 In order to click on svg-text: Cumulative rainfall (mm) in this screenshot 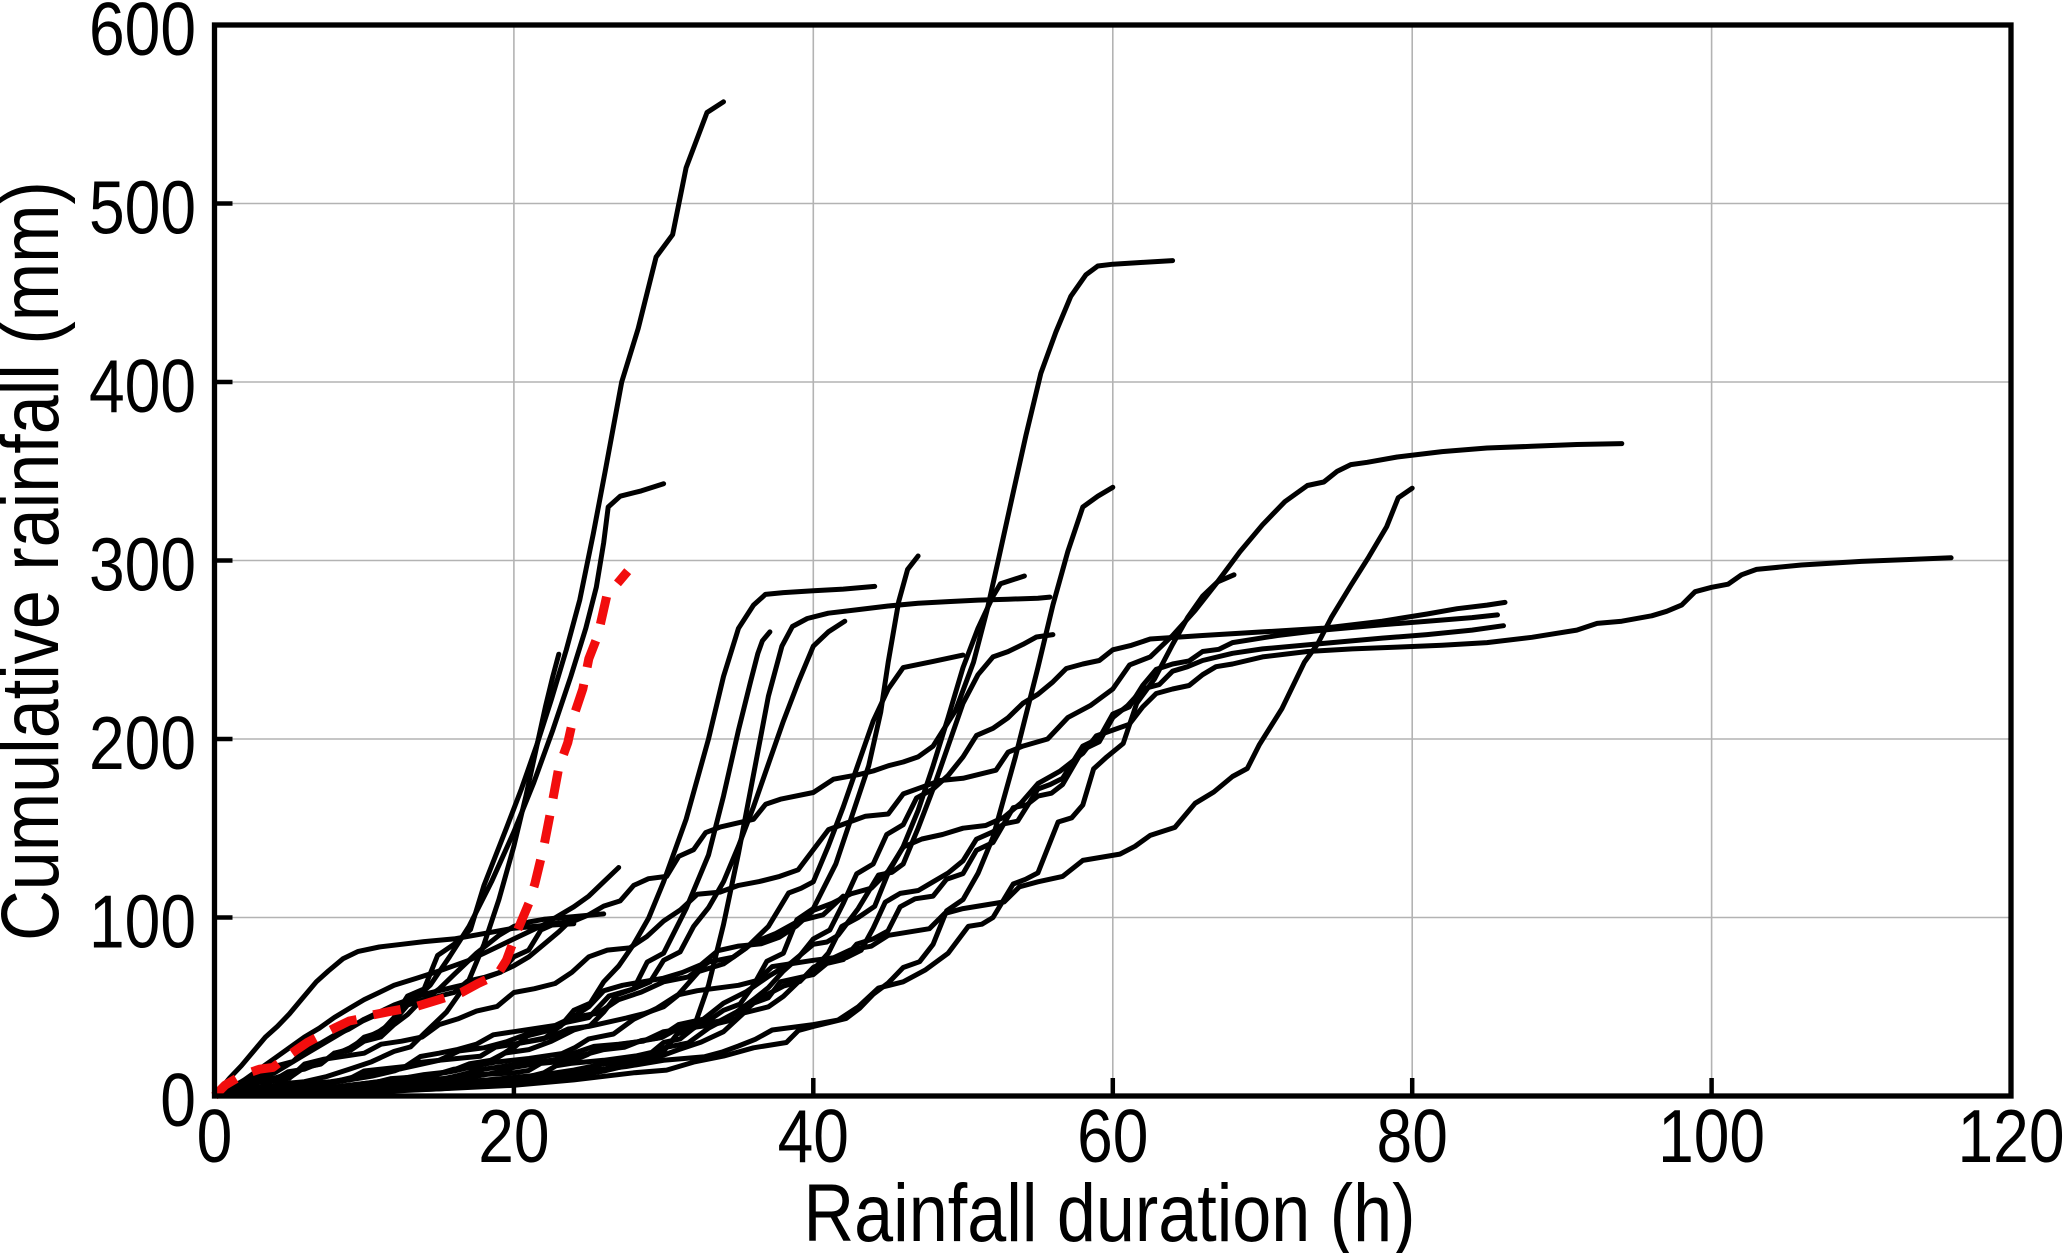, I will do `click(38, 561)`.